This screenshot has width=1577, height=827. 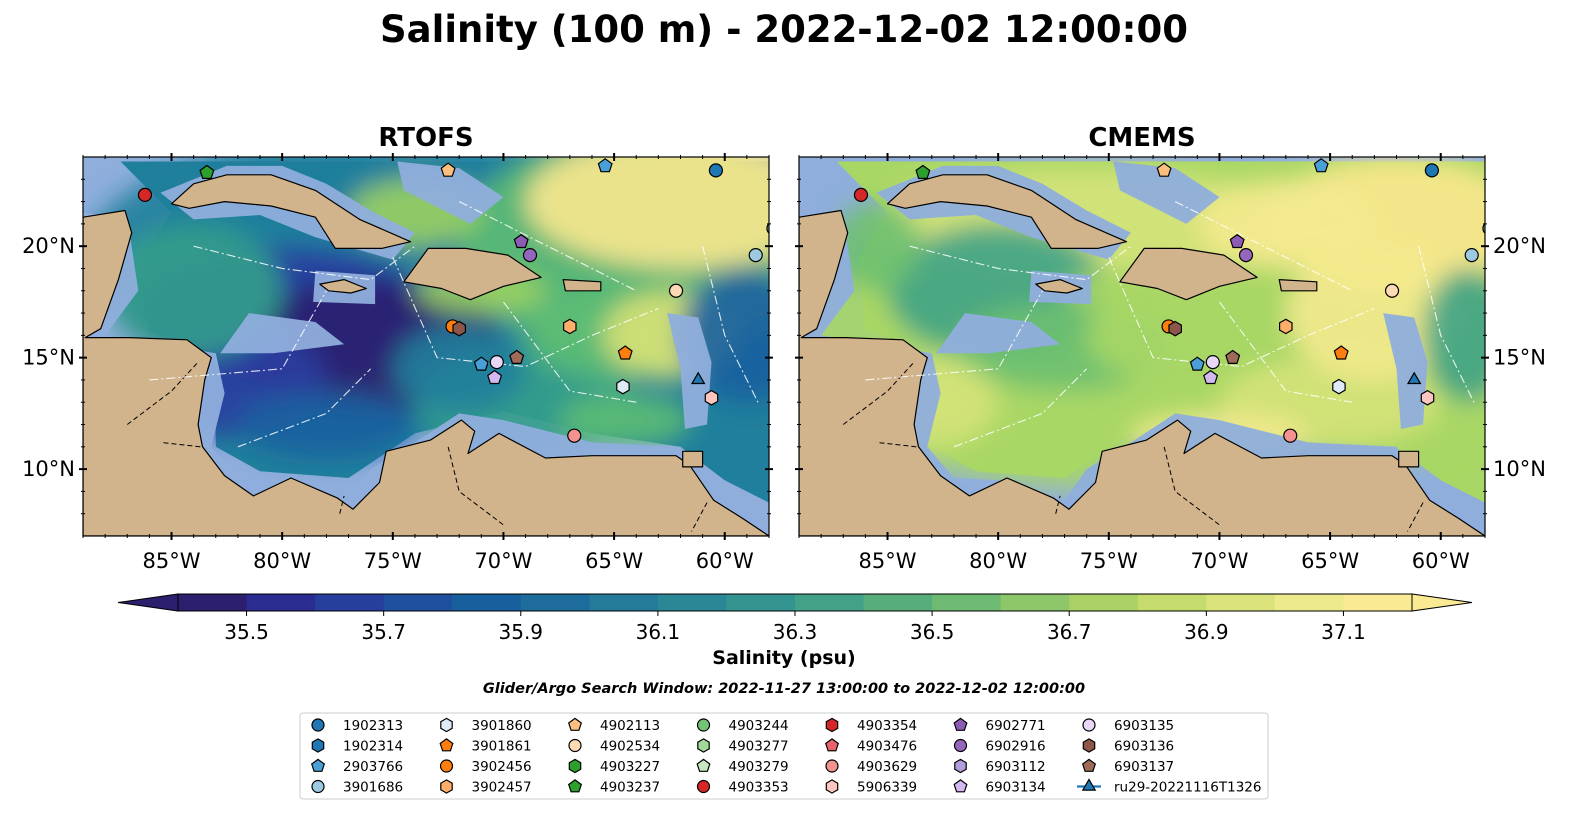 I want to click on legend-entry: 4903279, so click(x=742, y=766).